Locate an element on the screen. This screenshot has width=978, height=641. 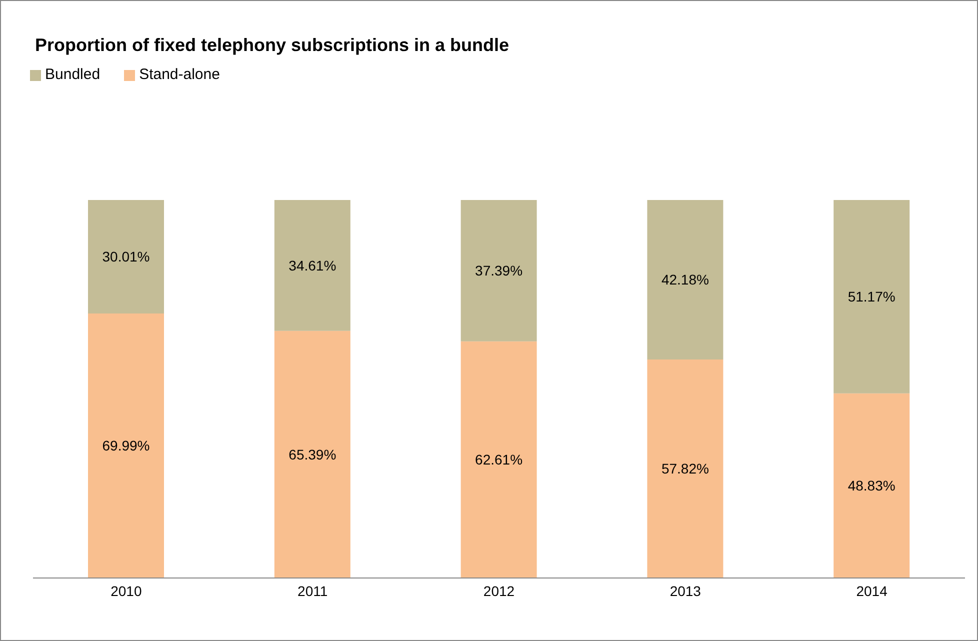
chart-title: Proportion of fixed telephony subscriptions in a bundle is located at coordinates (272, 45).